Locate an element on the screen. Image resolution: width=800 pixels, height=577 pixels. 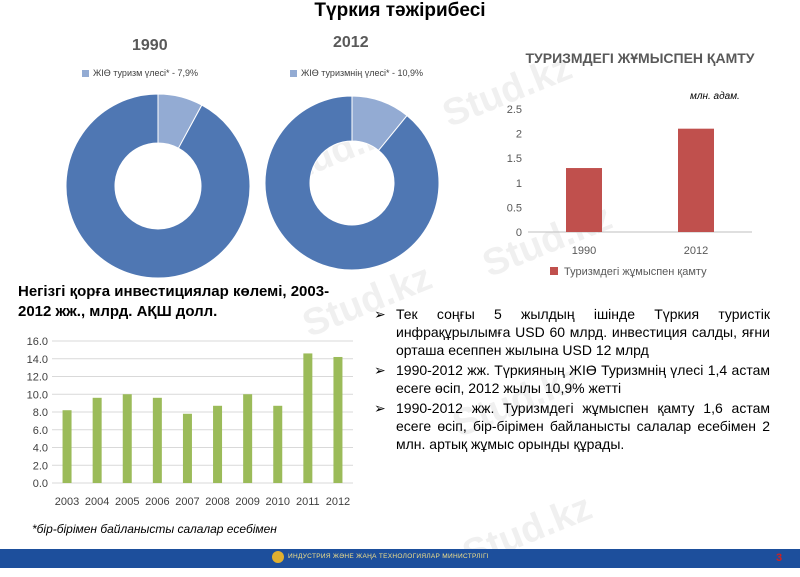
employment-legend-swatch is located at coordinates (554, 271).